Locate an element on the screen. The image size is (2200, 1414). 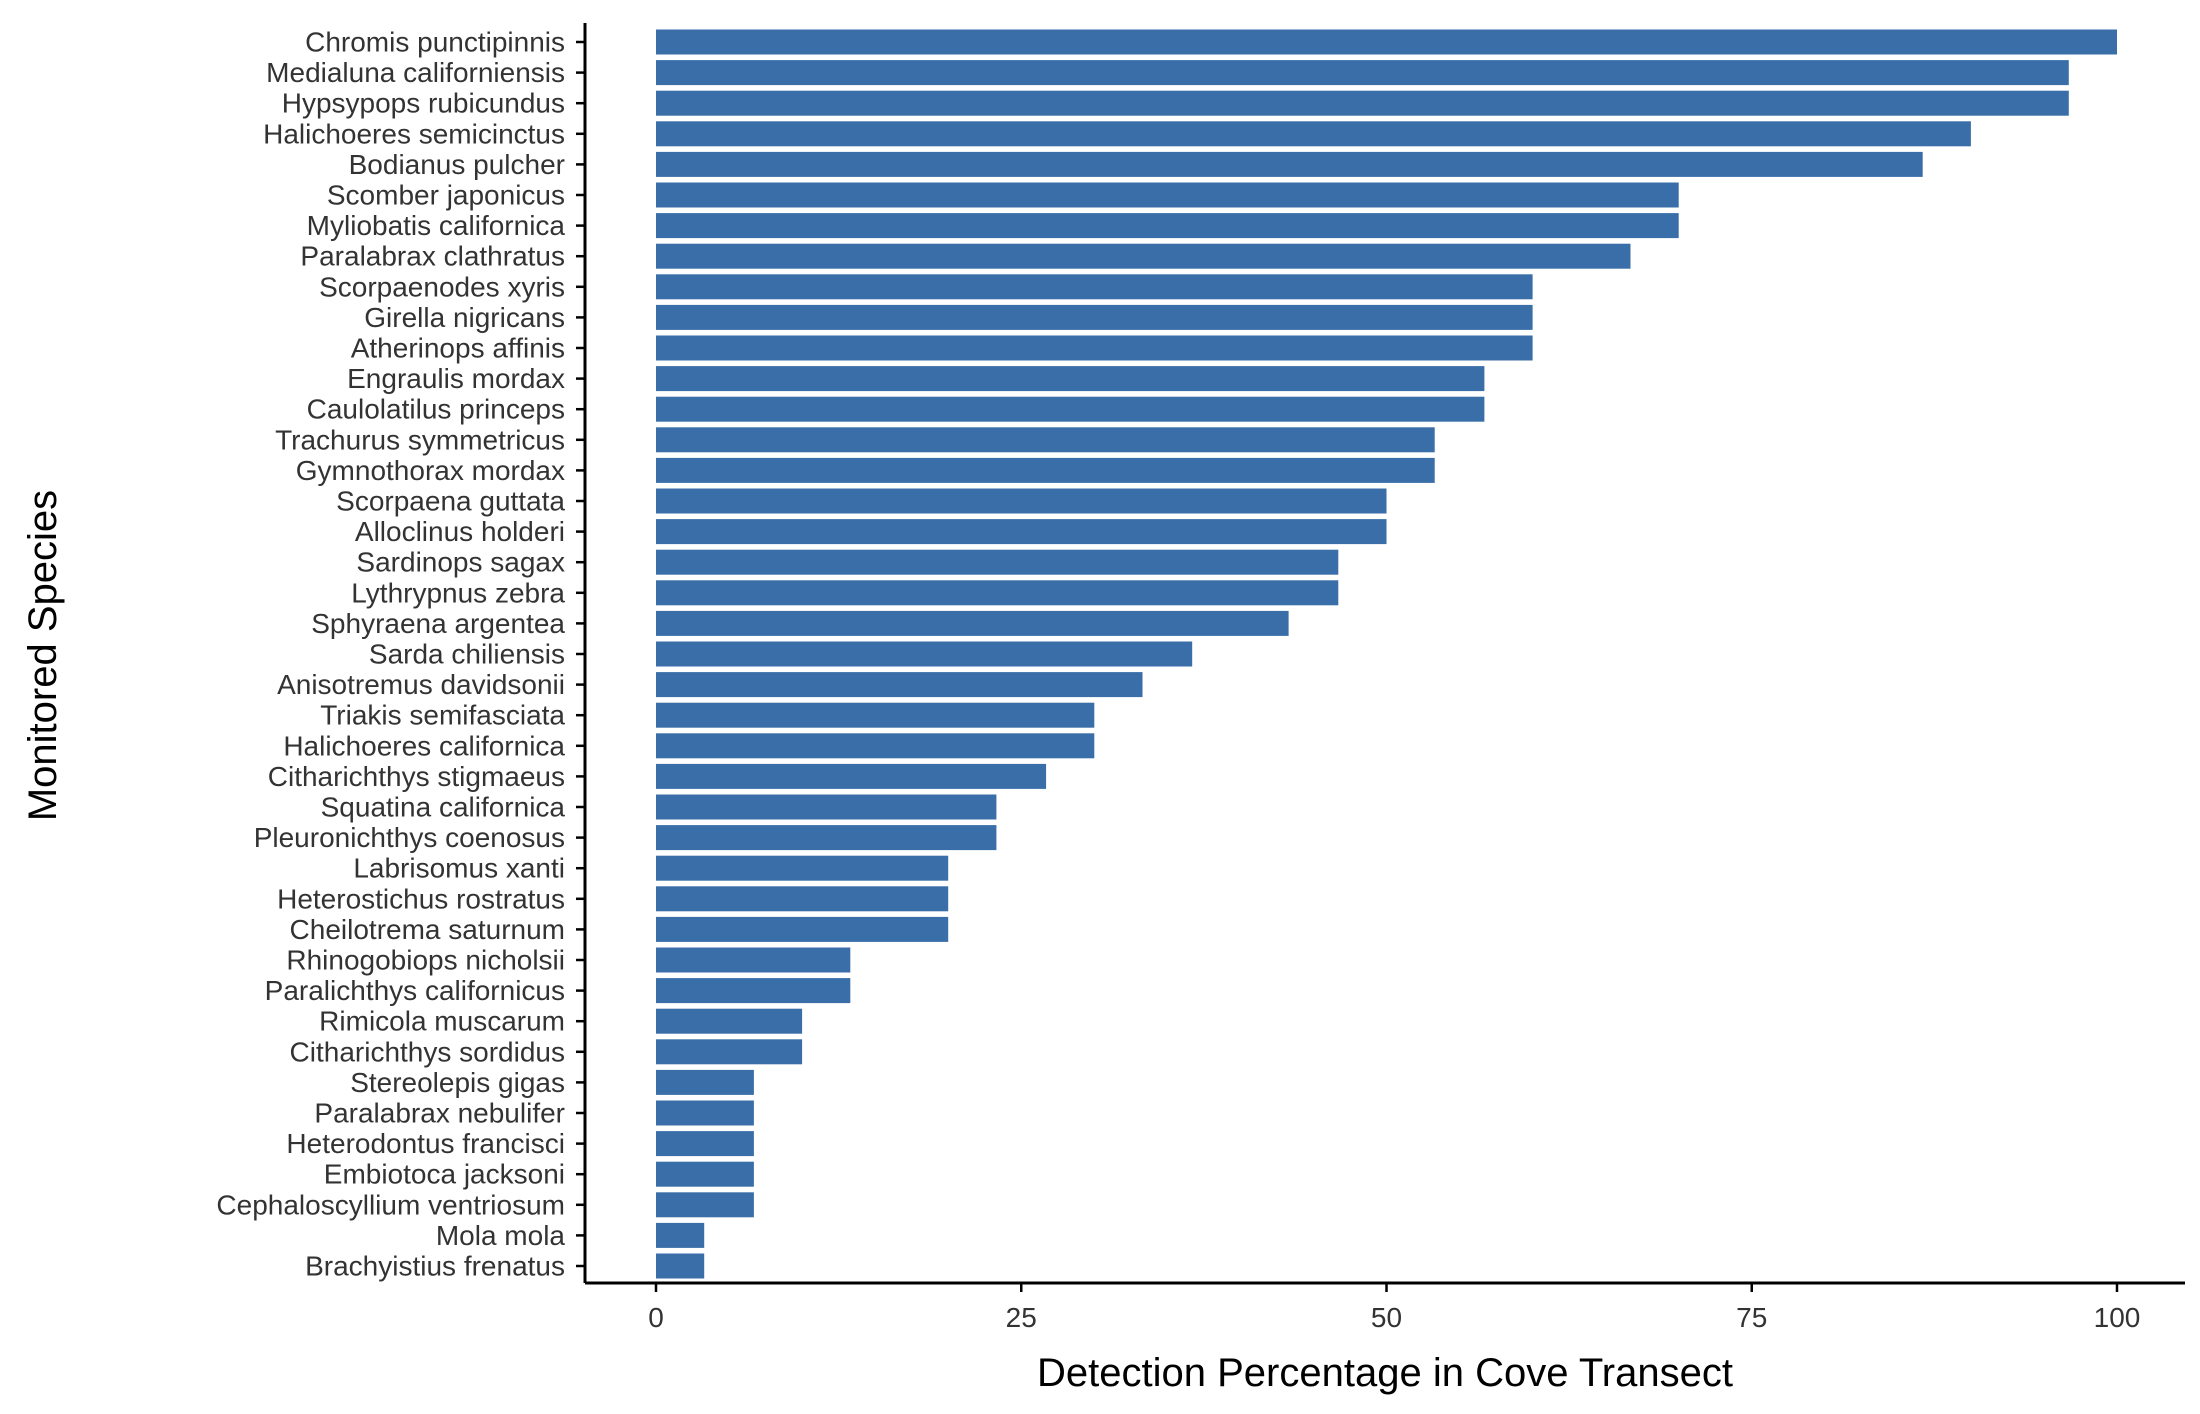
x-tick-label: 75 is located at coordinates (1751, 1317).